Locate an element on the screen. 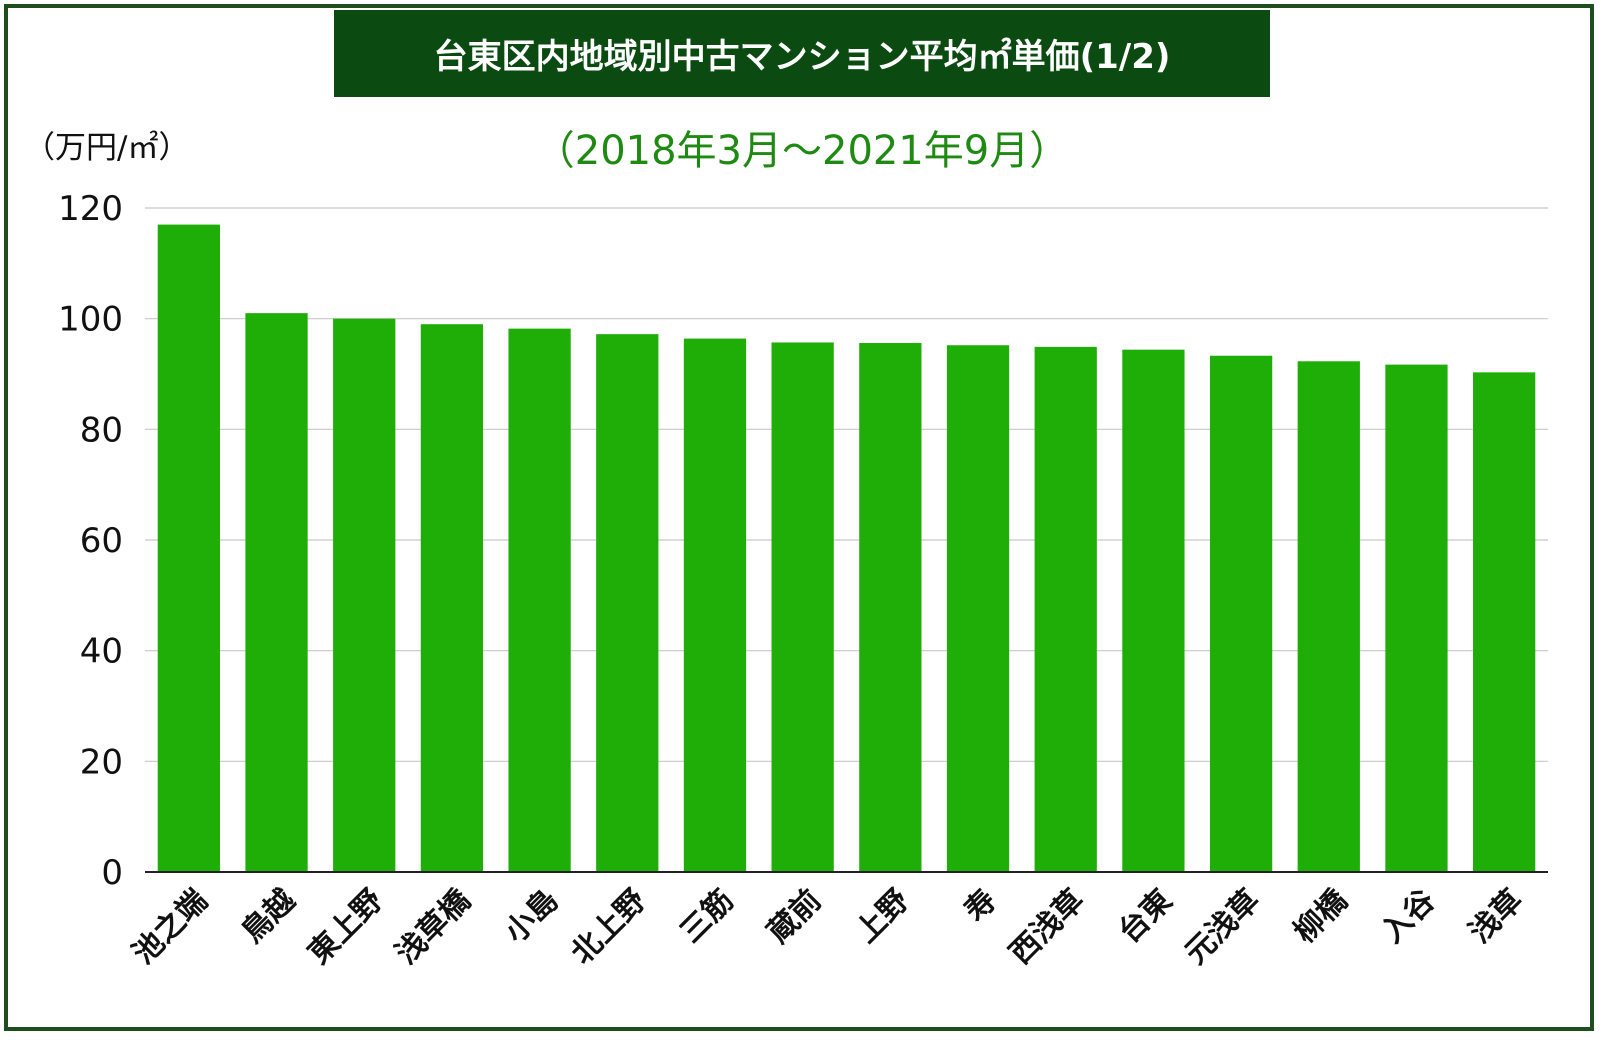 This screenshot has width=1604, height=1043. y-tick-label: 20 is located at coordinates (101, 762).